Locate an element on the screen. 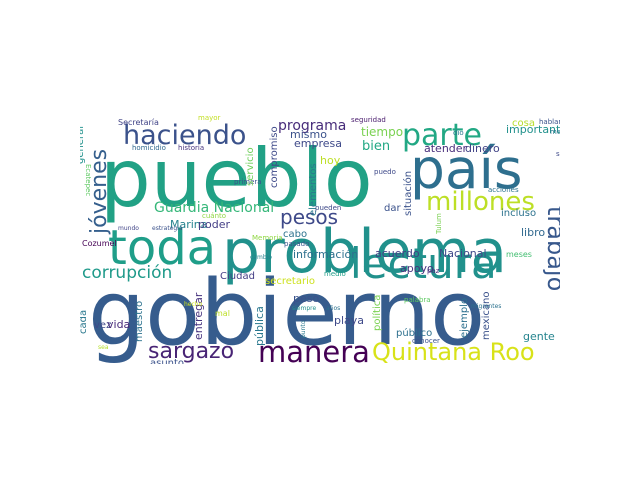  cloud-word: migrantes is located at coordinates (486, 306).